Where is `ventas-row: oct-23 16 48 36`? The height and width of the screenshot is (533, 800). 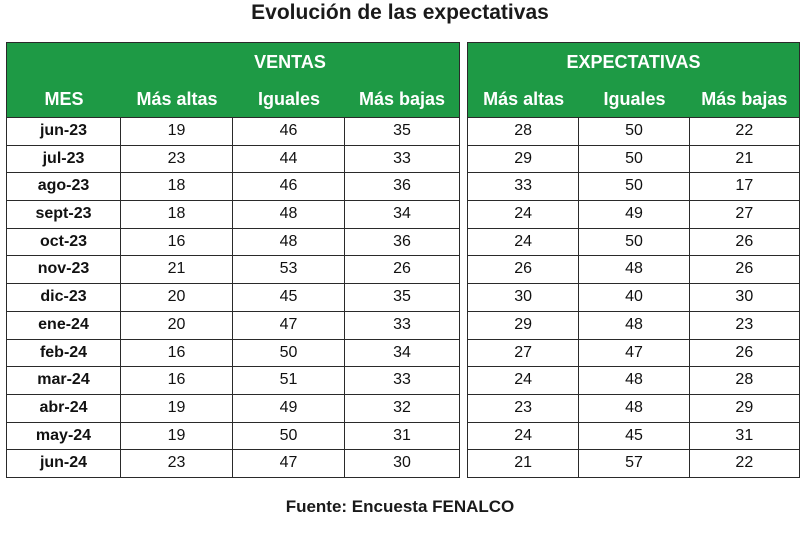
ventas-row: oct-23 16 48 36 is located at coordinates (233, 242).